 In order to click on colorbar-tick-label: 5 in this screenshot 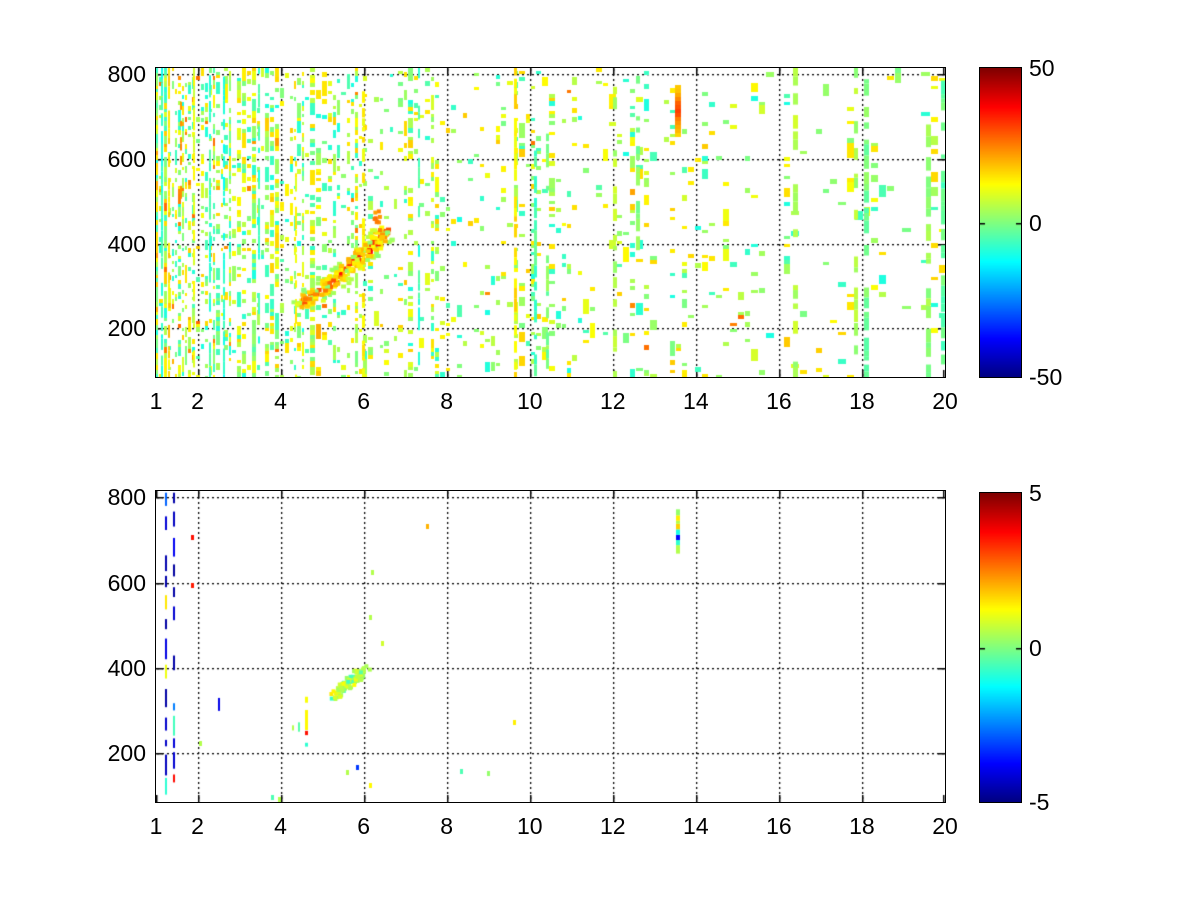, I will do `click(1035, 493)`.